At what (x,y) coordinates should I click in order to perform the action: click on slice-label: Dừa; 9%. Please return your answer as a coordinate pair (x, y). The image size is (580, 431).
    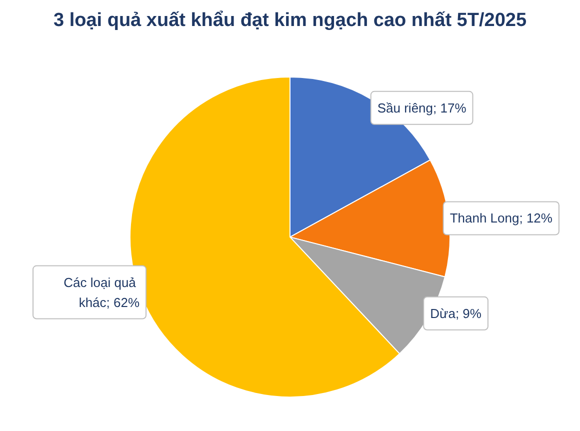
    Looking at the image, I should click on (456, 313).